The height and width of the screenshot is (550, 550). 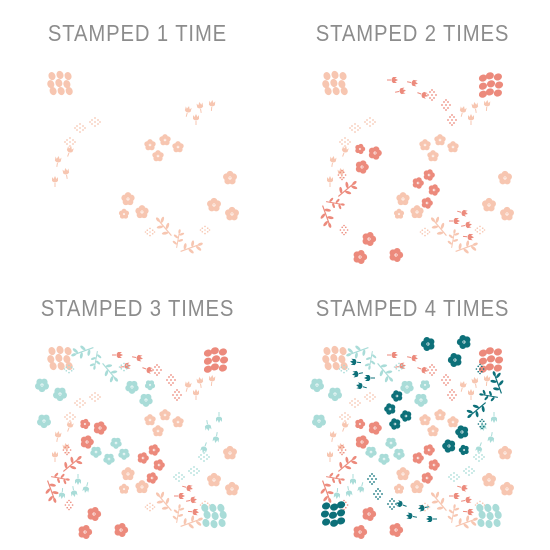 What do you see at coordinates (412, 431) in the screenshot?
I see `stamp-impression` at bounding box center [412, 431].